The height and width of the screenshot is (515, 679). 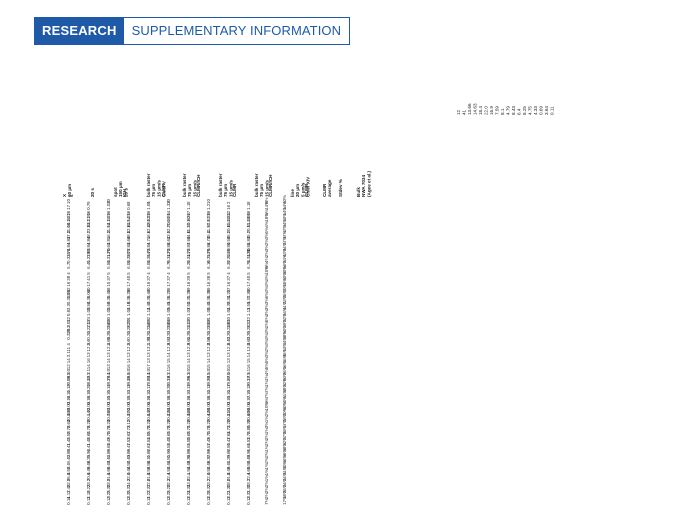 What do you see at coordinates (188, 323) in the screenshot?
I see `table-cell: 2.02` at bounding box center [188, 323].